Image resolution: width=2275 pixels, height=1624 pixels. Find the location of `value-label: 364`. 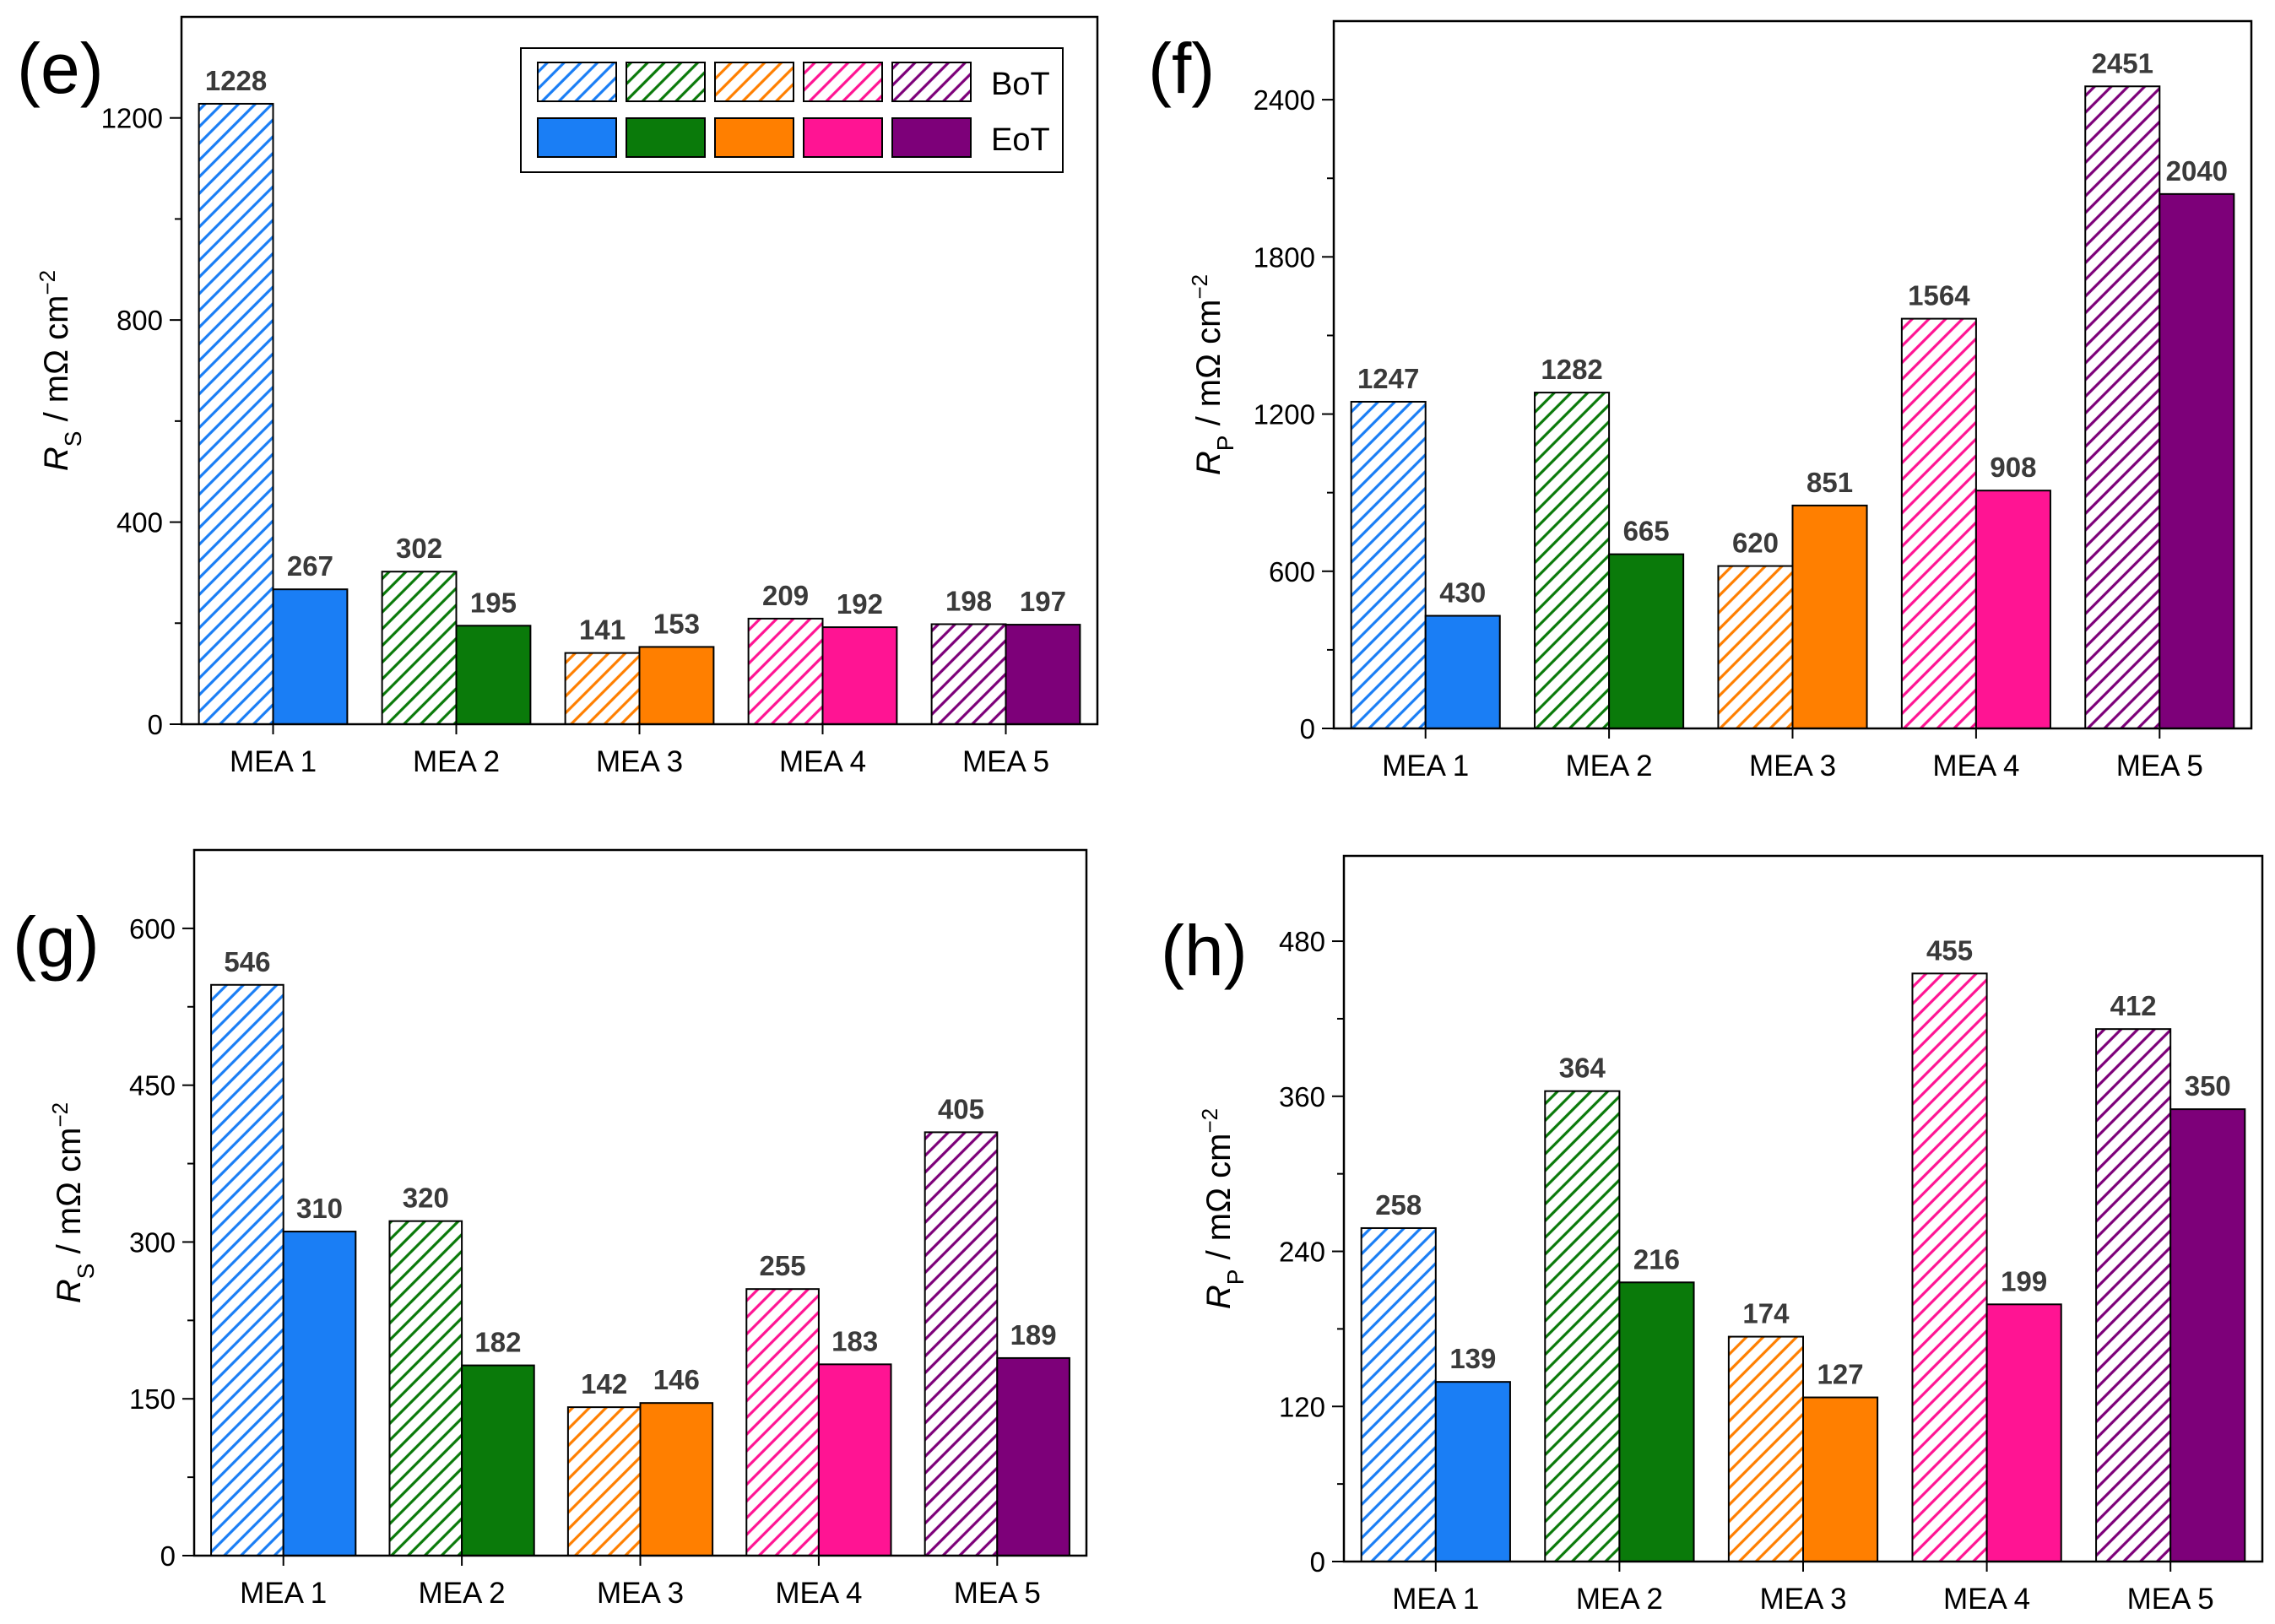

value-label: 364 is located at coordinates (1582, 1068).